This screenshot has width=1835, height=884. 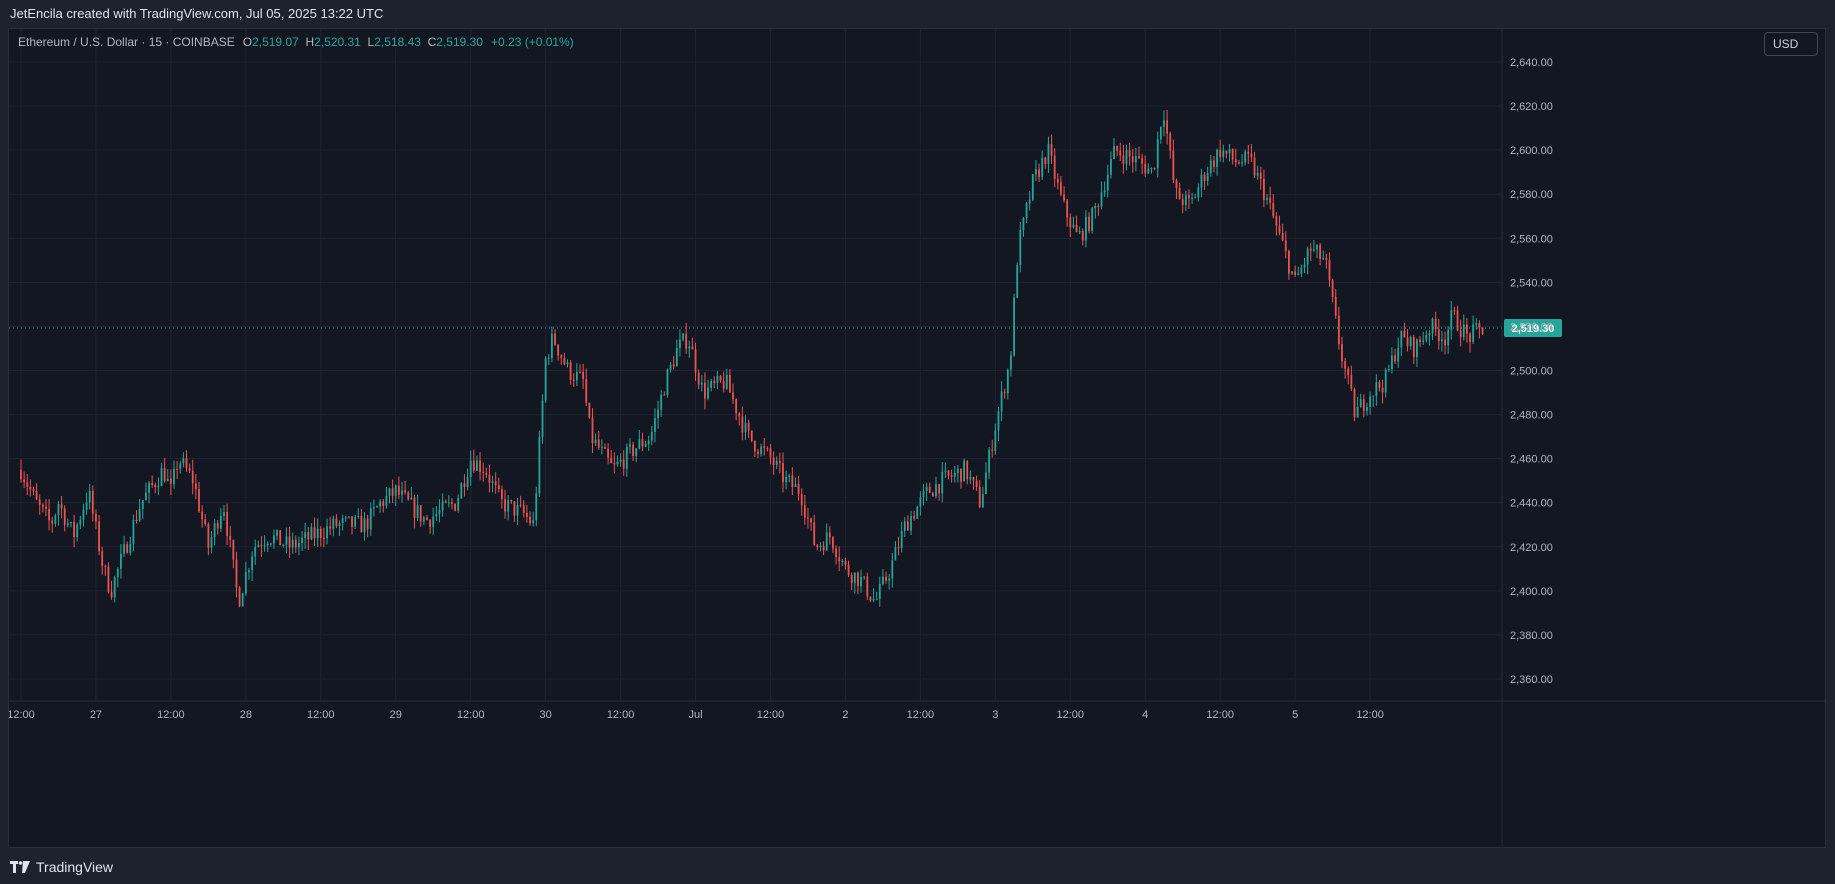 What do you see at coordinates (1220, 715) in the screenshot?
I see `x-tick-label: 12:00` at bounding box center [1220, 715].